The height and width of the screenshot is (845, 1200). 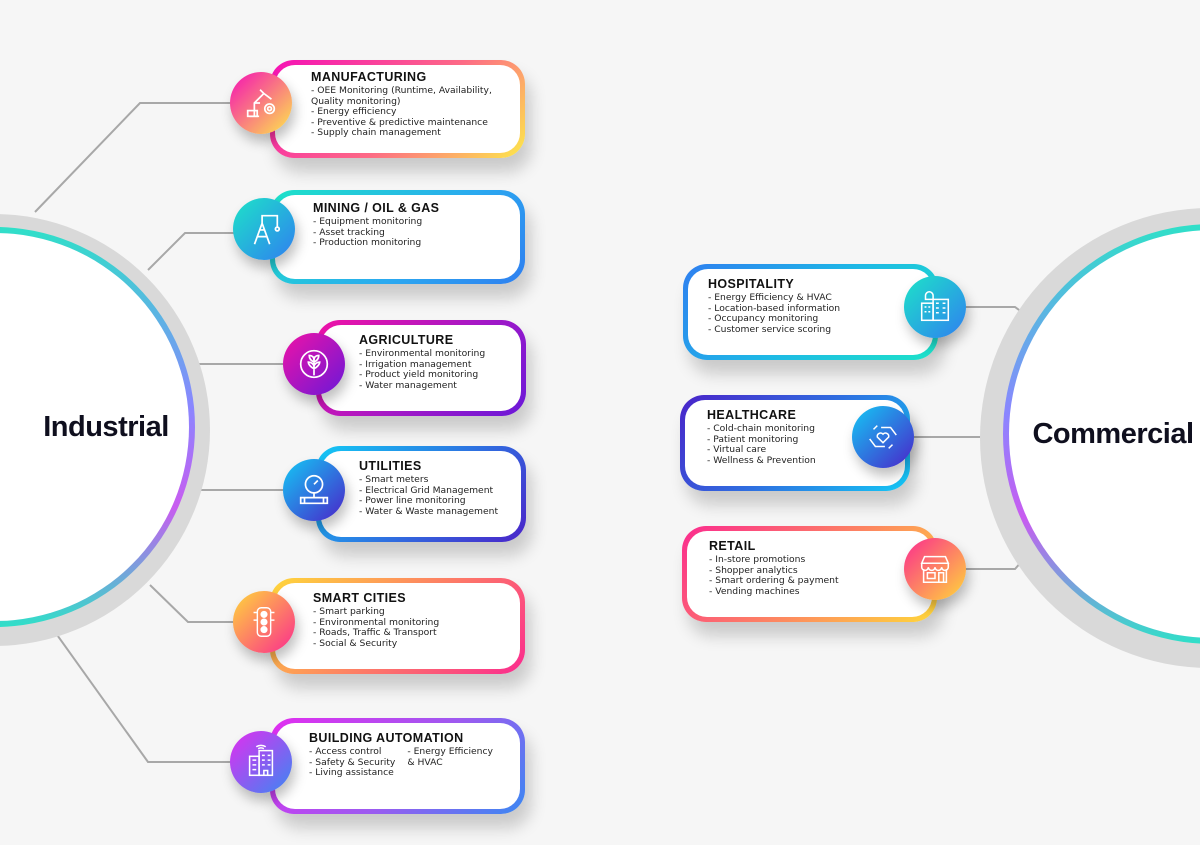 I want to click on list-item: Asset tracking, so click(x=408, y=233).